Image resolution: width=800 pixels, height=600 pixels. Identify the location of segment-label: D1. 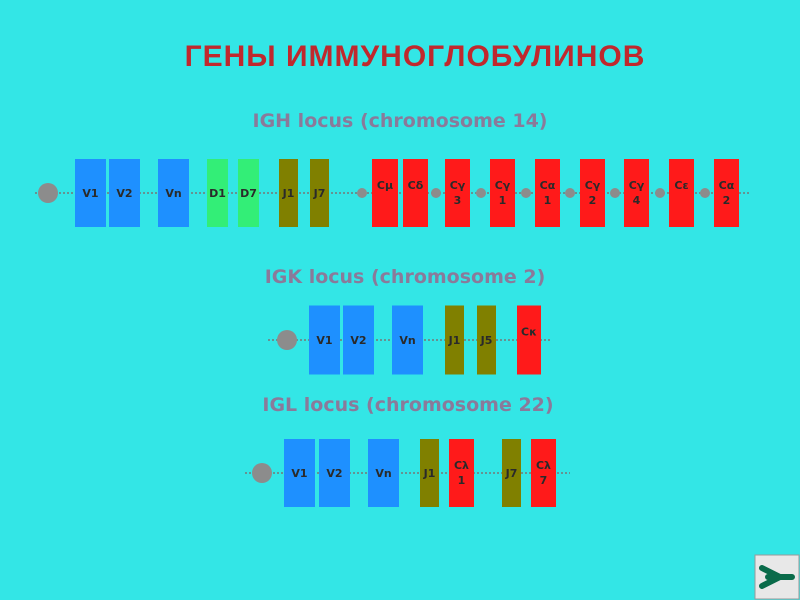
(217, 193).